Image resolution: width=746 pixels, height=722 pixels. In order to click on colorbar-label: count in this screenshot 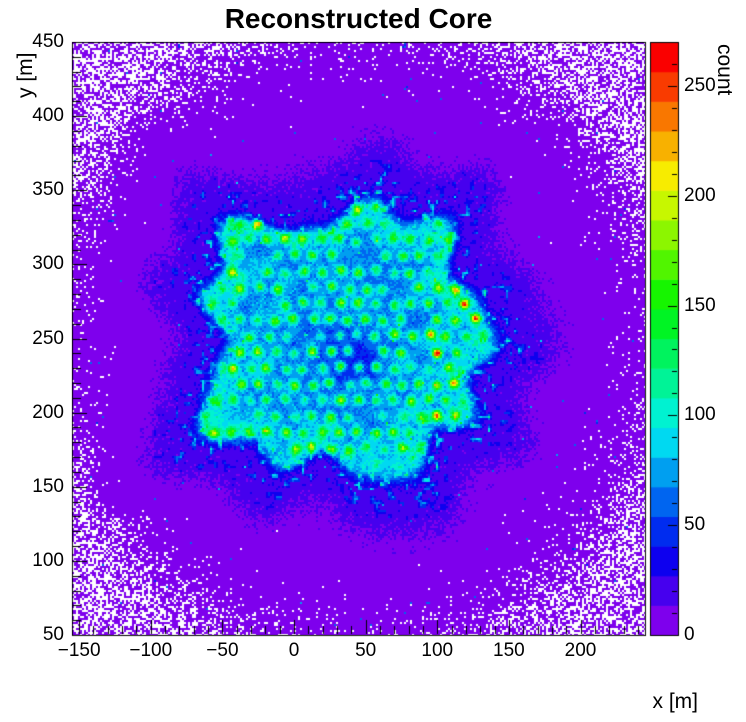, I will do `click(724, 70)`.